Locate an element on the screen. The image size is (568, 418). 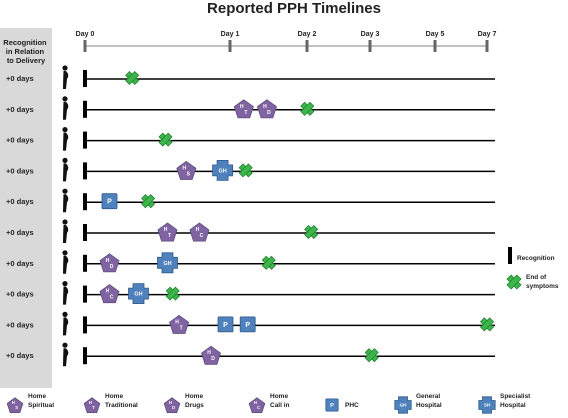
icon-letter: GH is located at coordinates (138, 295).